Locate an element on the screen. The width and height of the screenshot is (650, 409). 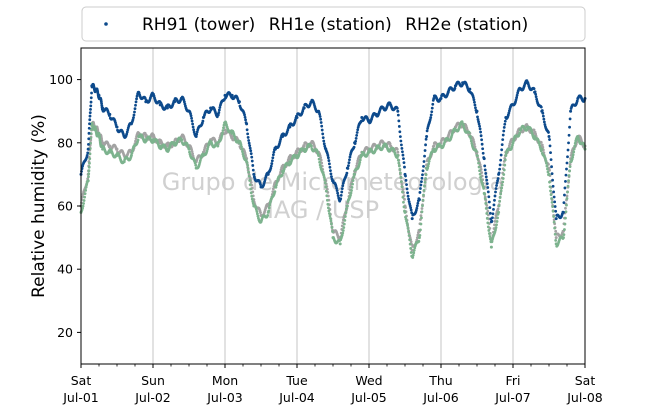
x-tick-date-2: Jul-03 is located at coordinates (224, 397).